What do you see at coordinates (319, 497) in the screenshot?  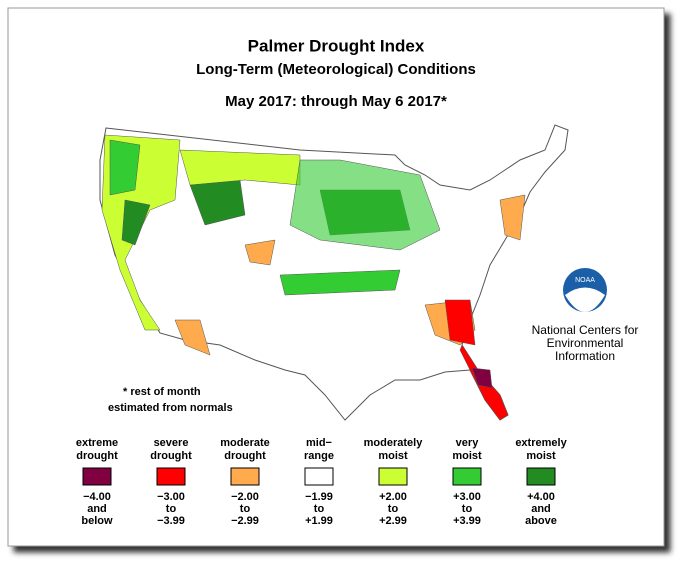 I see `legend-range: −1.99` at bounding box center [319, 497].